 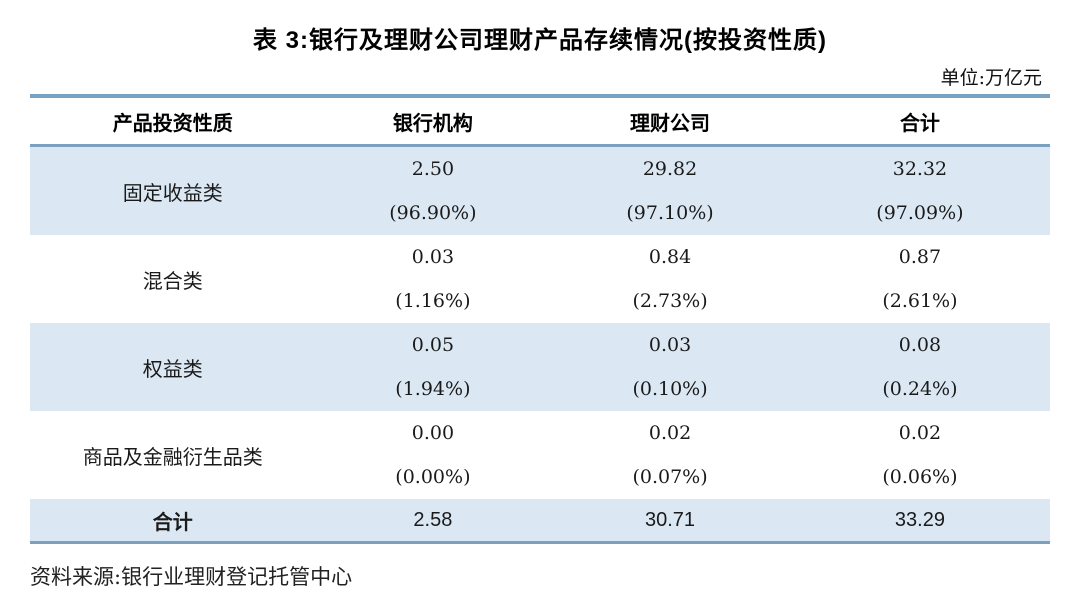 I want to click on table-row-total: 合计 2.58 30.71 33.29, so click(x=540, y=521).